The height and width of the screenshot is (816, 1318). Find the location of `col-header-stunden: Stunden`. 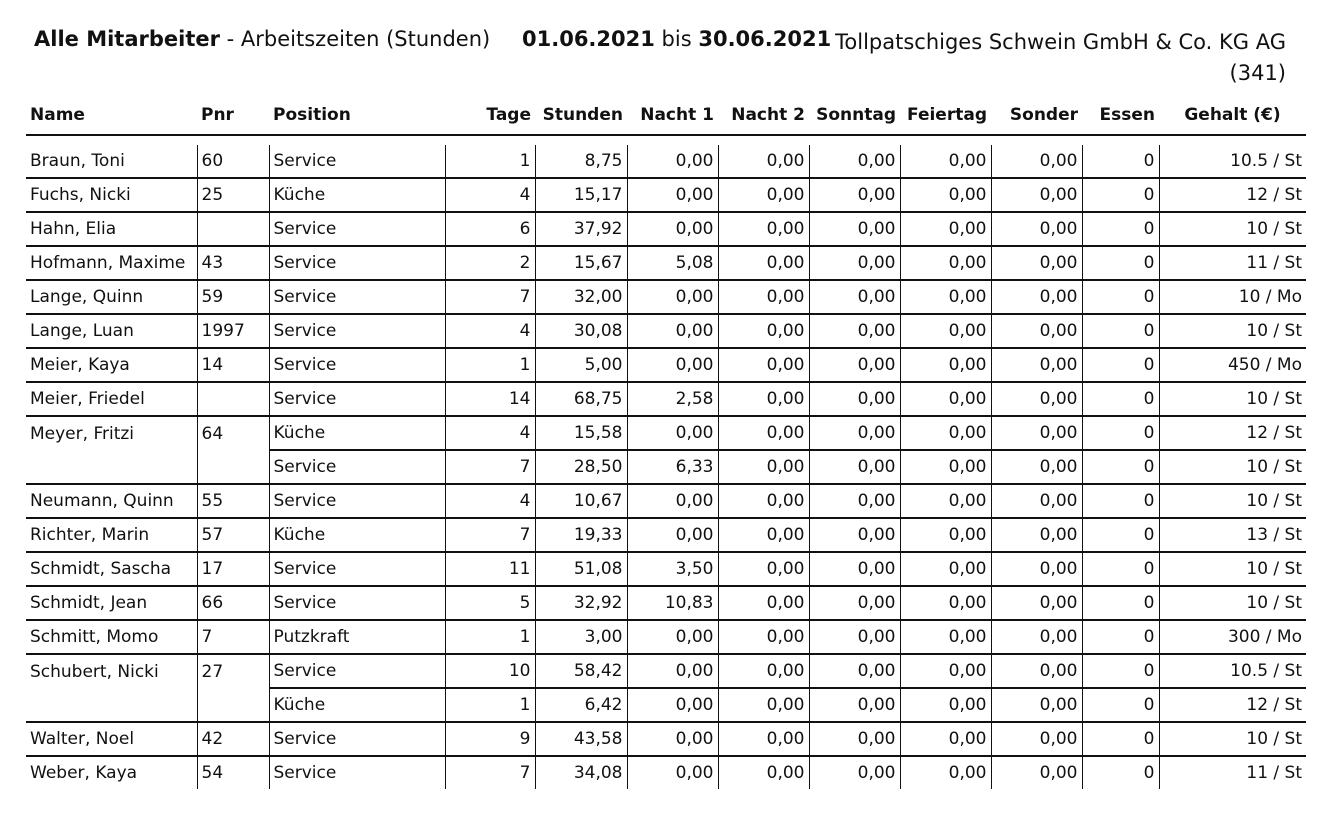

col-header-stunden: Stunden is located at coordinates (581, 116).